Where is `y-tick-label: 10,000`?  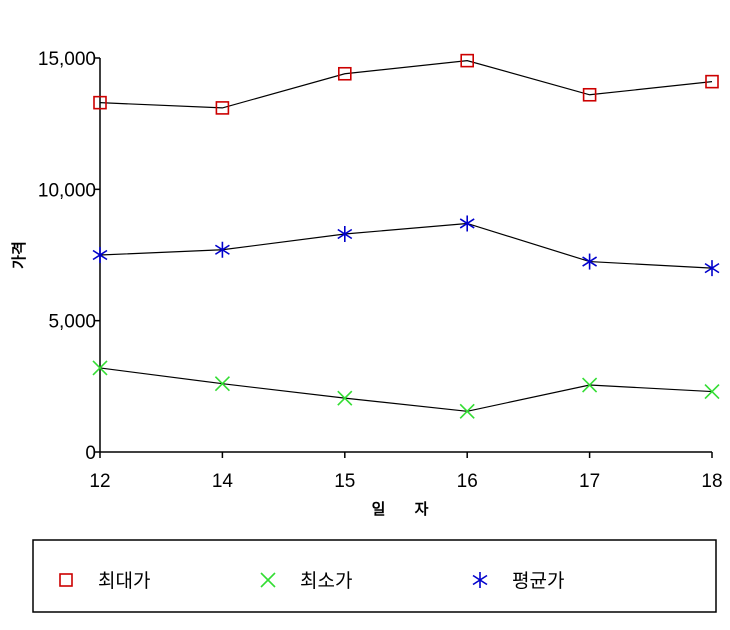 y-tick-label: 10,000 is located at coordinates (67, 190).